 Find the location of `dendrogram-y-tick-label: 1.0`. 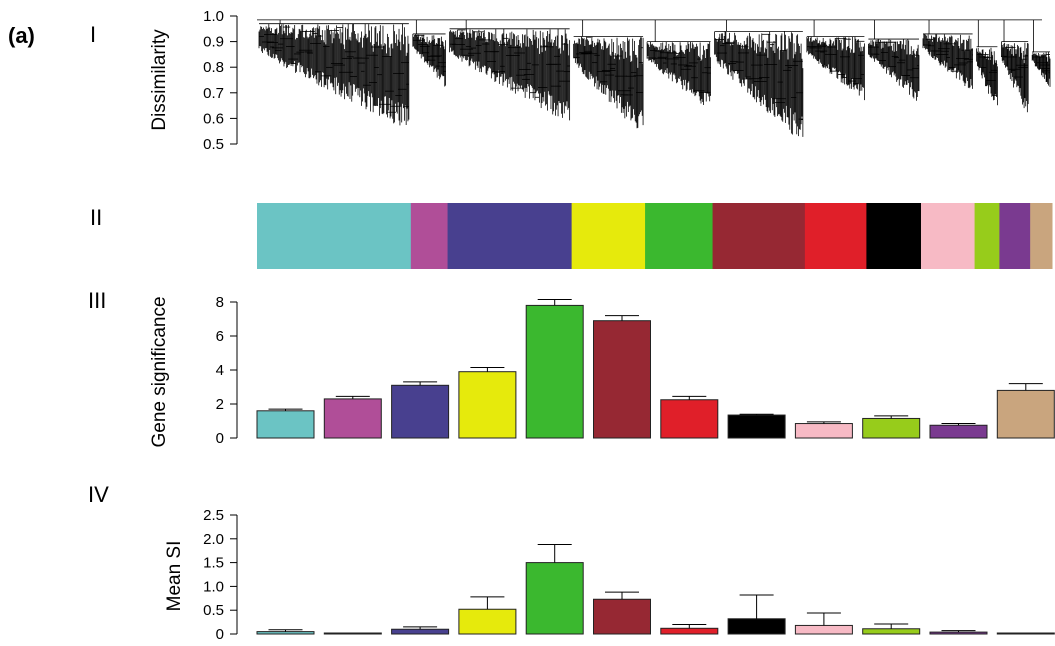

dendrogram-y-tick-label: 1.0 is located at coordinates (213, 16).